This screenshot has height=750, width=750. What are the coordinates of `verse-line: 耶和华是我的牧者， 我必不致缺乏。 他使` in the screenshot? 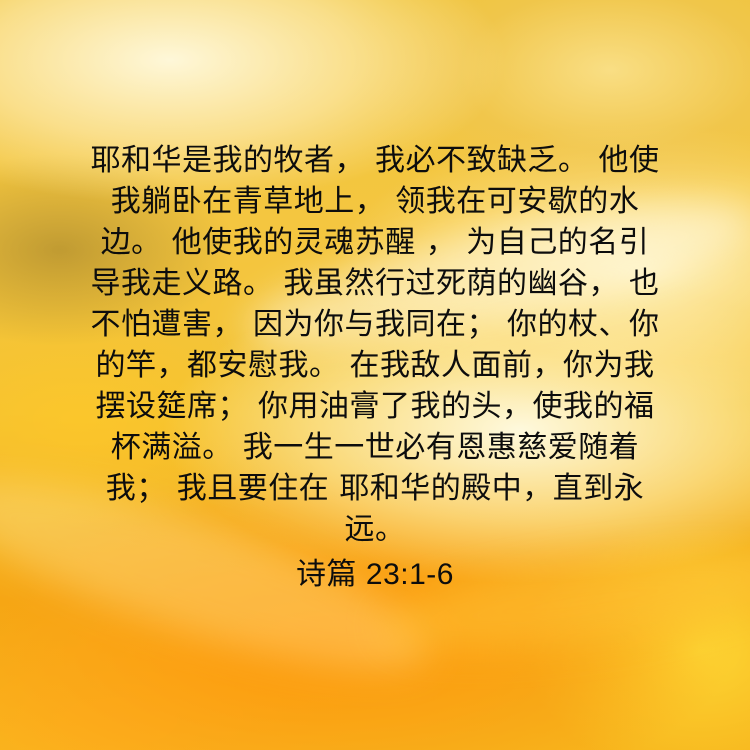 It's located at (375, 160).